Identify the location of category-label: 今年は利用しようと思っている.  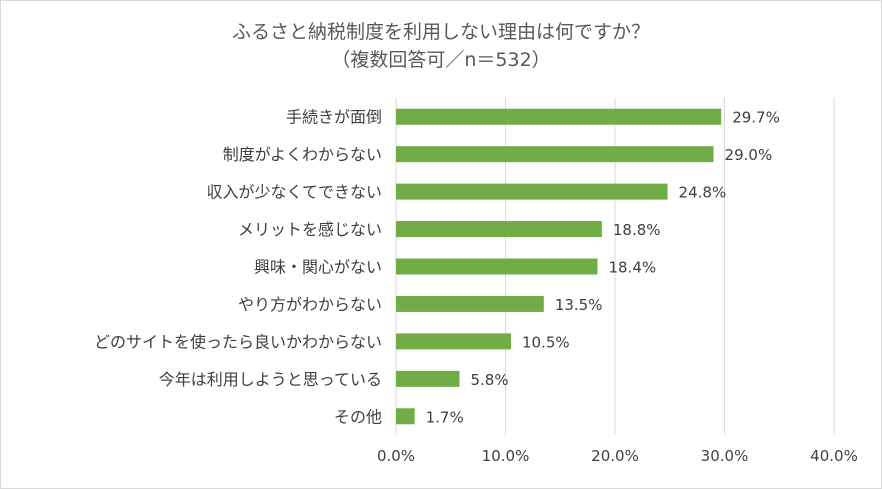
(270, 379).